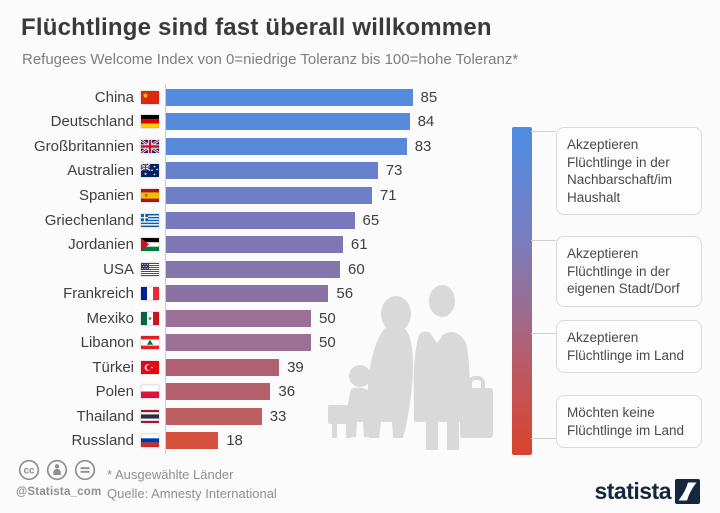  I want to click on flag-uk-icon, so click(150, 146).